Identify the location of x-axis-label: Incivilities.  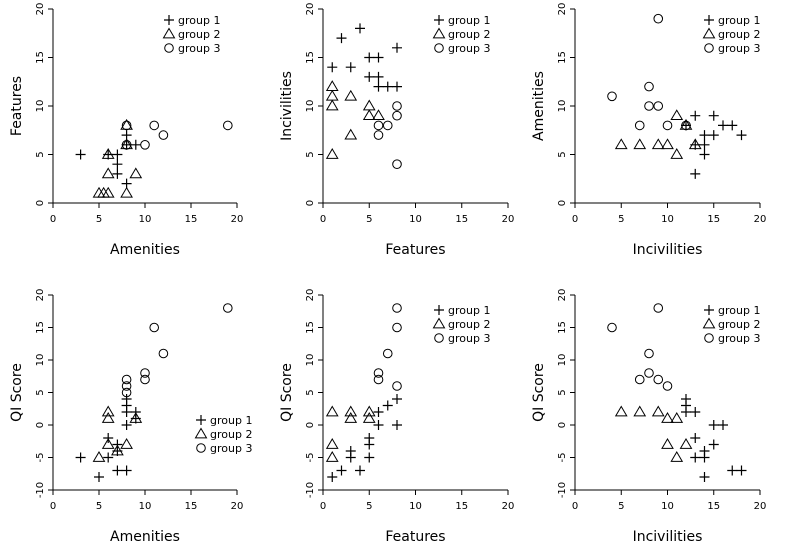
(668, 537).